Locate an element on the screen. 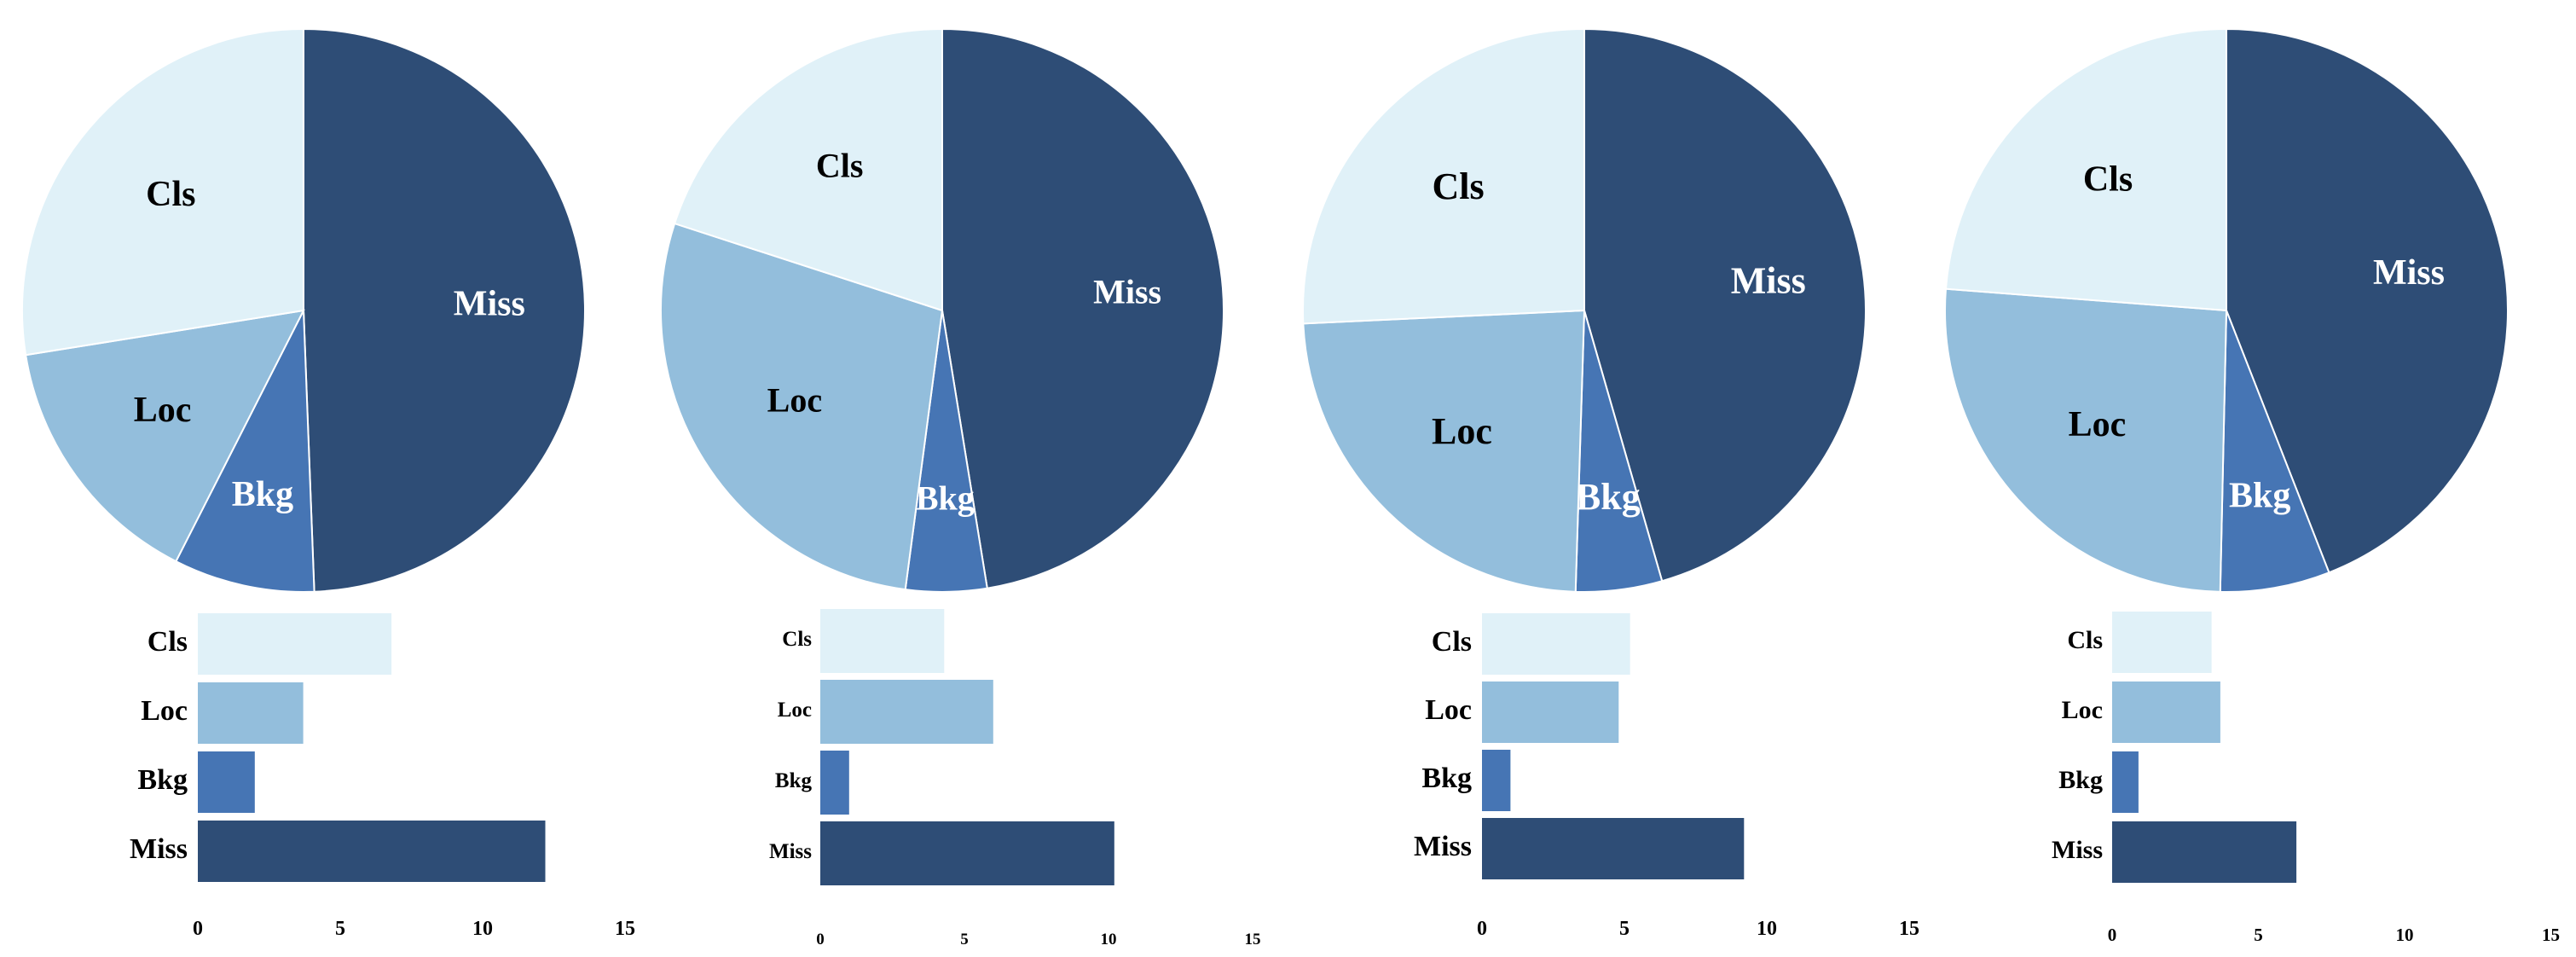  panel-3-bar-label-bkg: Bkg is located at coordinates (1446, 778).